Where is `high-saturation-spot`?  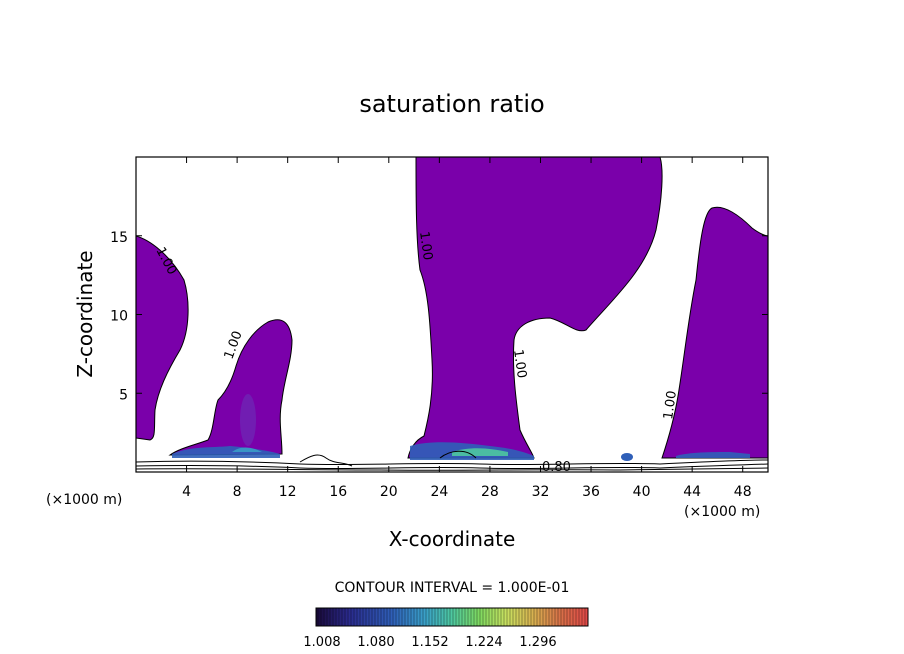
high-saturation-spot is located at coordinates (627, 457).